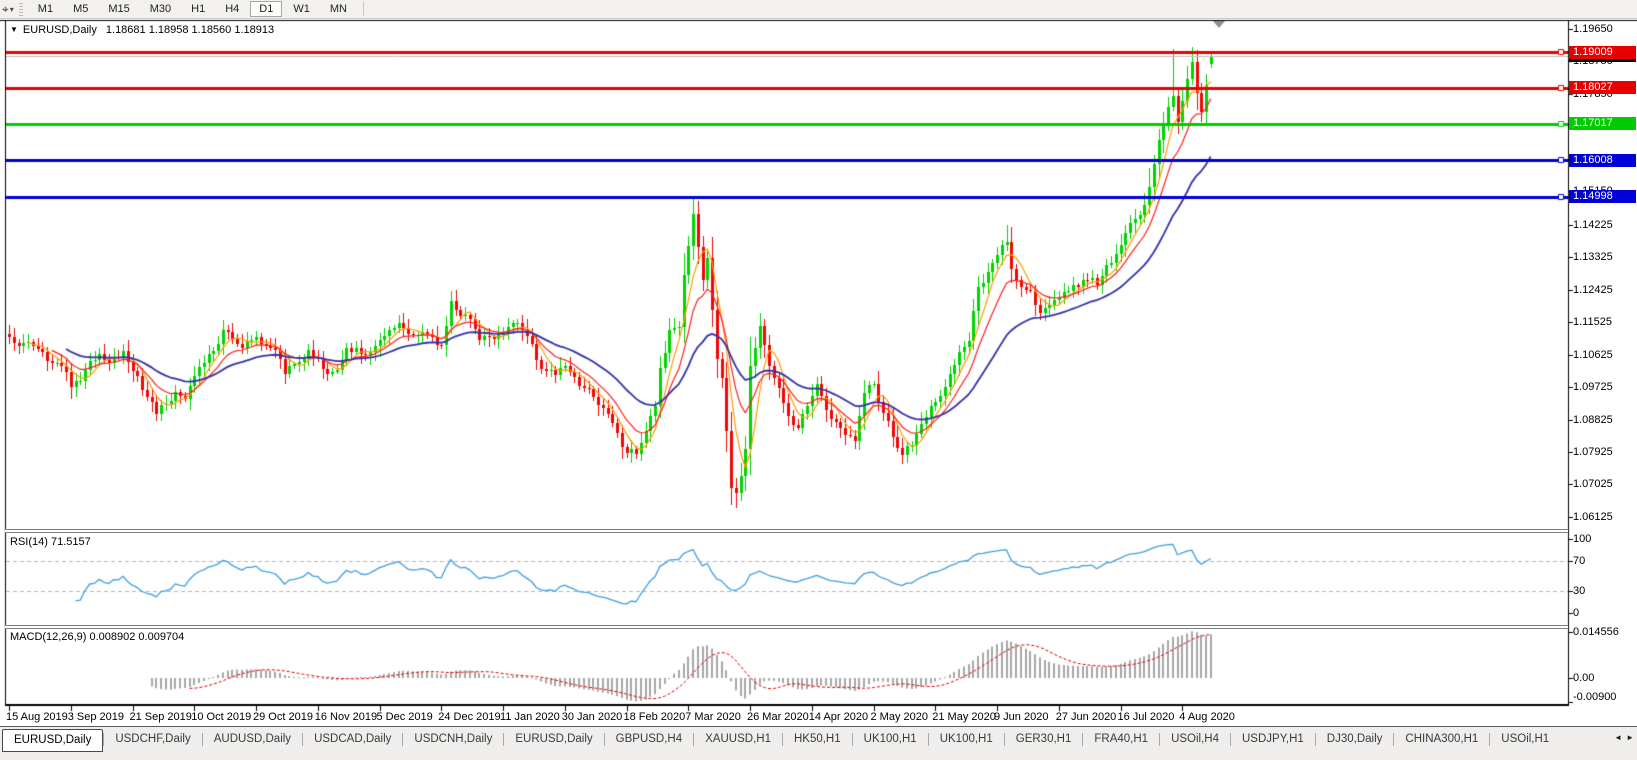  I want to click on toolbar: ⌖ ▾ M1 M5 M15 M30 H1 H4 D1 W1 MN, so click(818, 9).